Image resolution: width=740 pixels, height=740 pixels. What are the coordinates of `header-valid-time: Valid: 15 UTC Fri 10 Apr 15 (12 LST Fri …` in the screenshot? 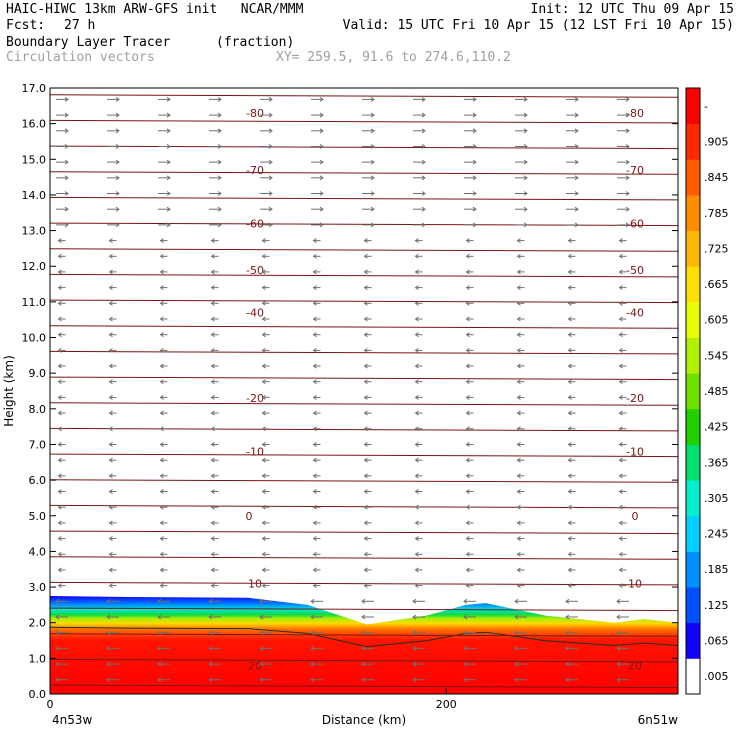 It's located at (538, 25).